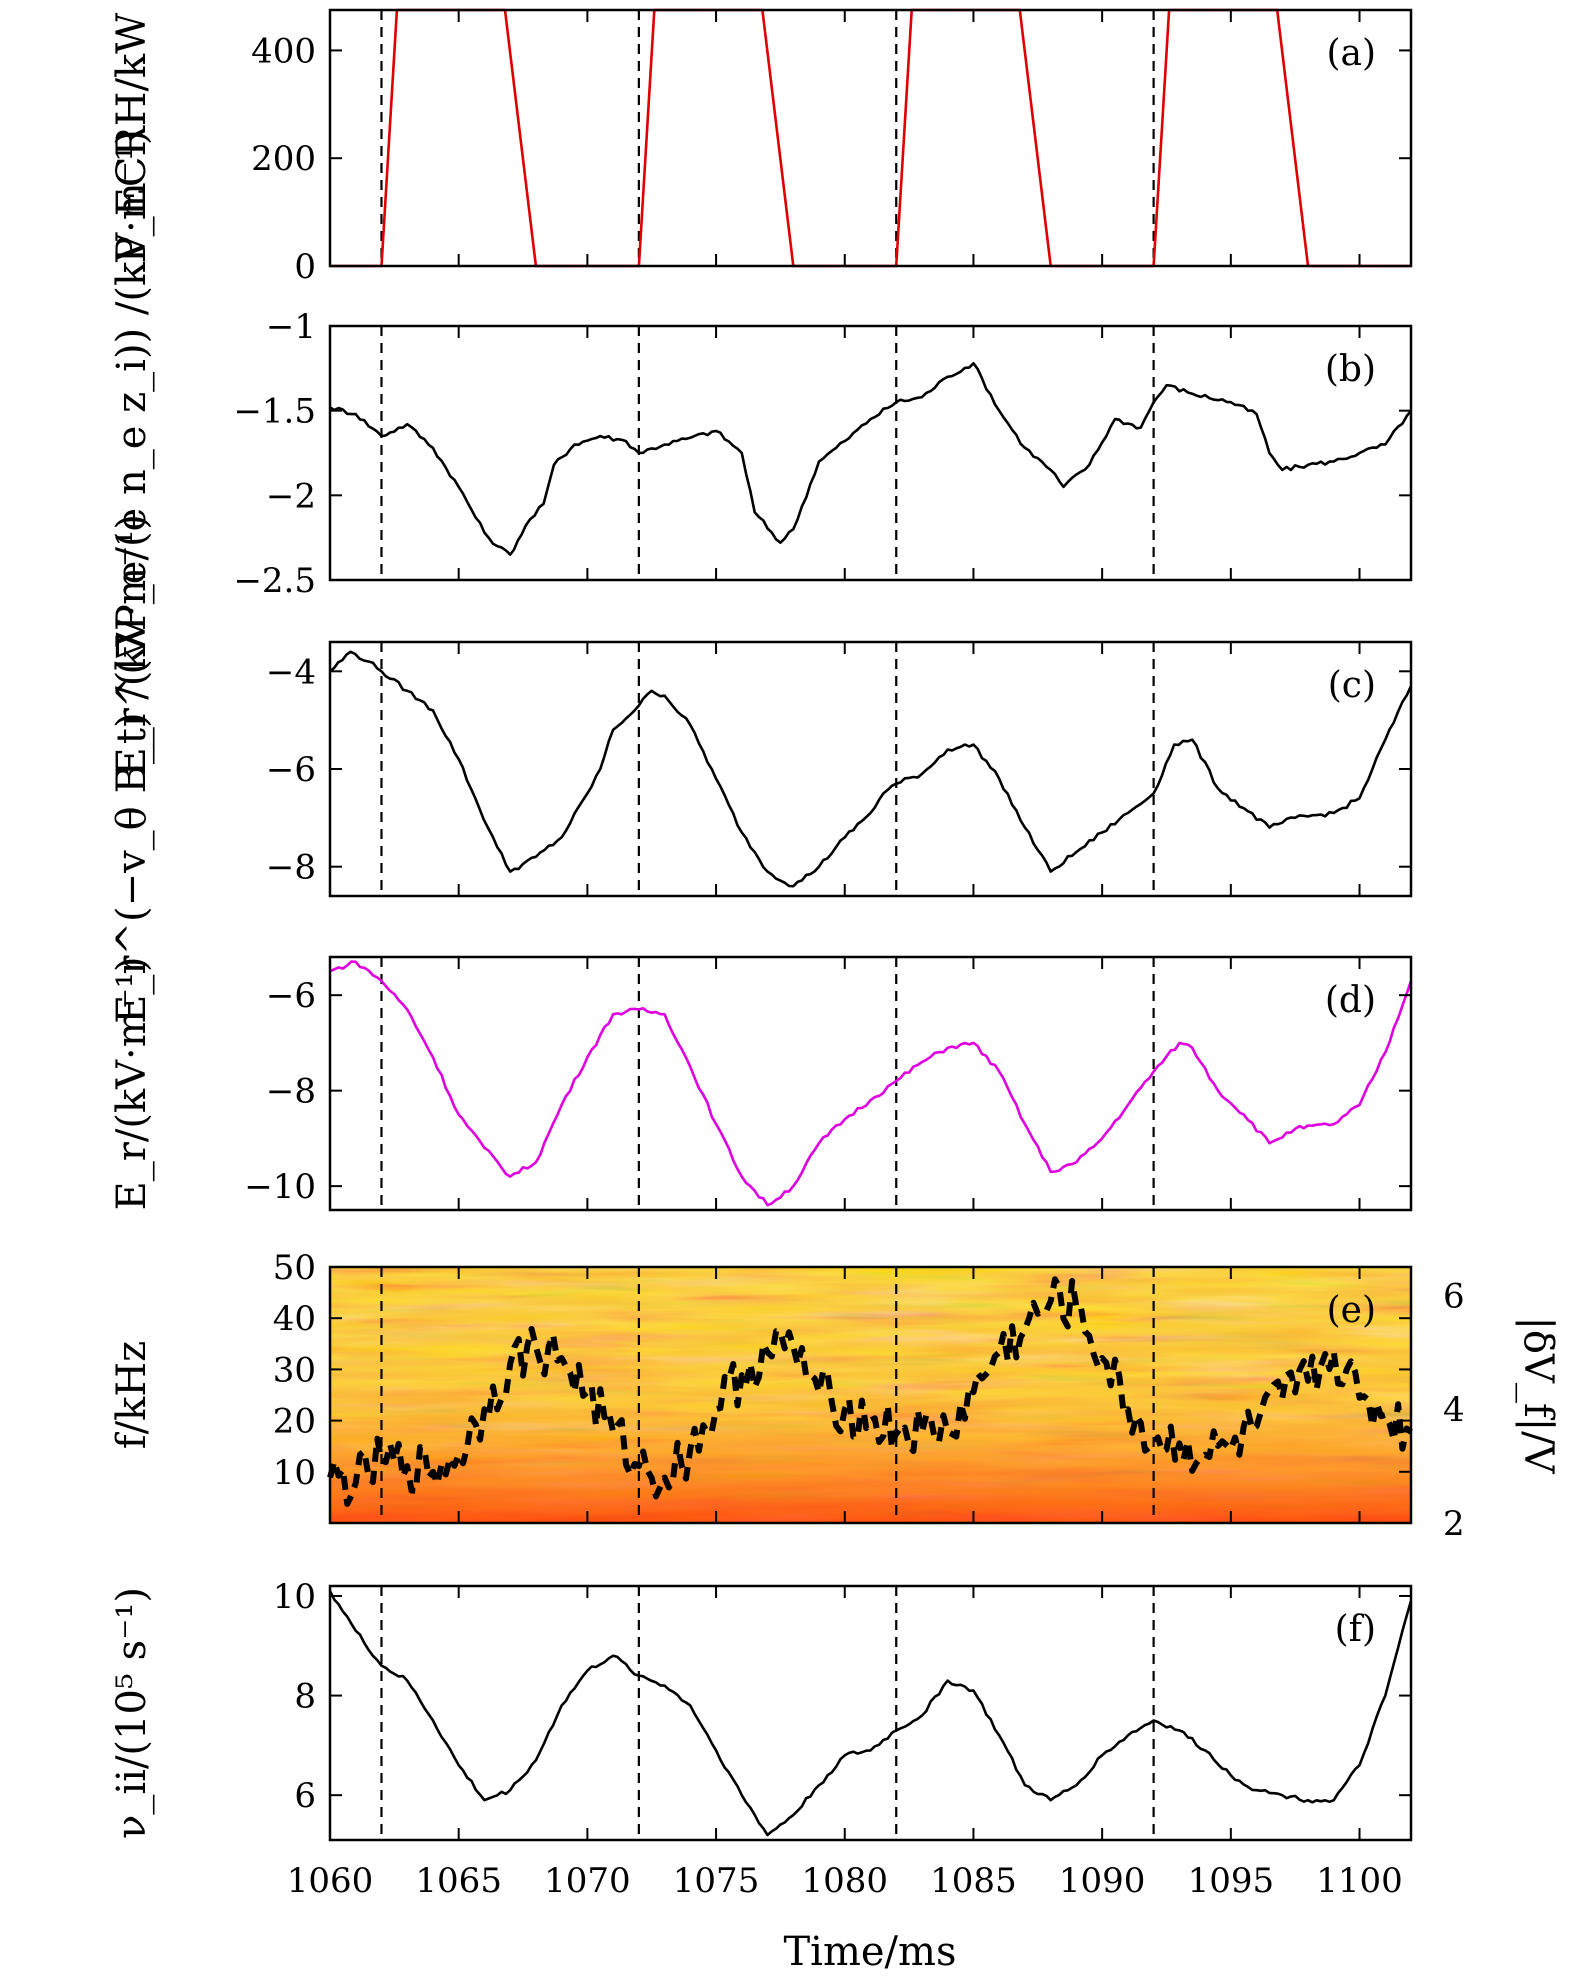  I want to click on x-tick-label-7: 1095, so click(1231, 1881).